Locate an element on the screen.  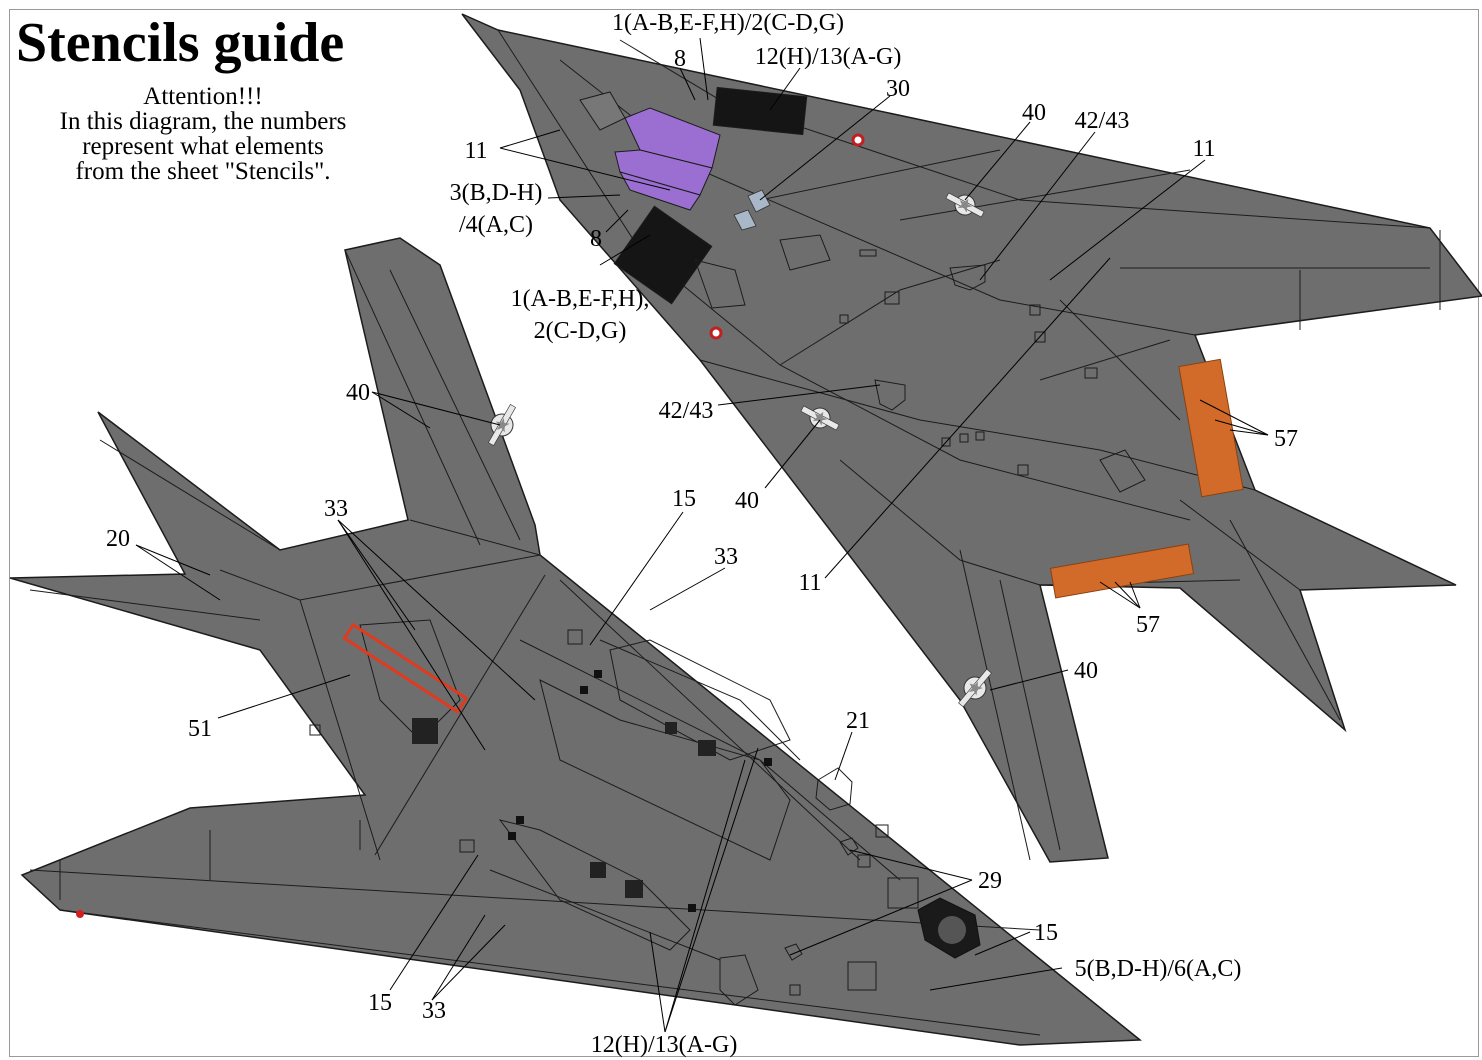
callout-top-14: 42/43 is located at coordinates (686, 411).